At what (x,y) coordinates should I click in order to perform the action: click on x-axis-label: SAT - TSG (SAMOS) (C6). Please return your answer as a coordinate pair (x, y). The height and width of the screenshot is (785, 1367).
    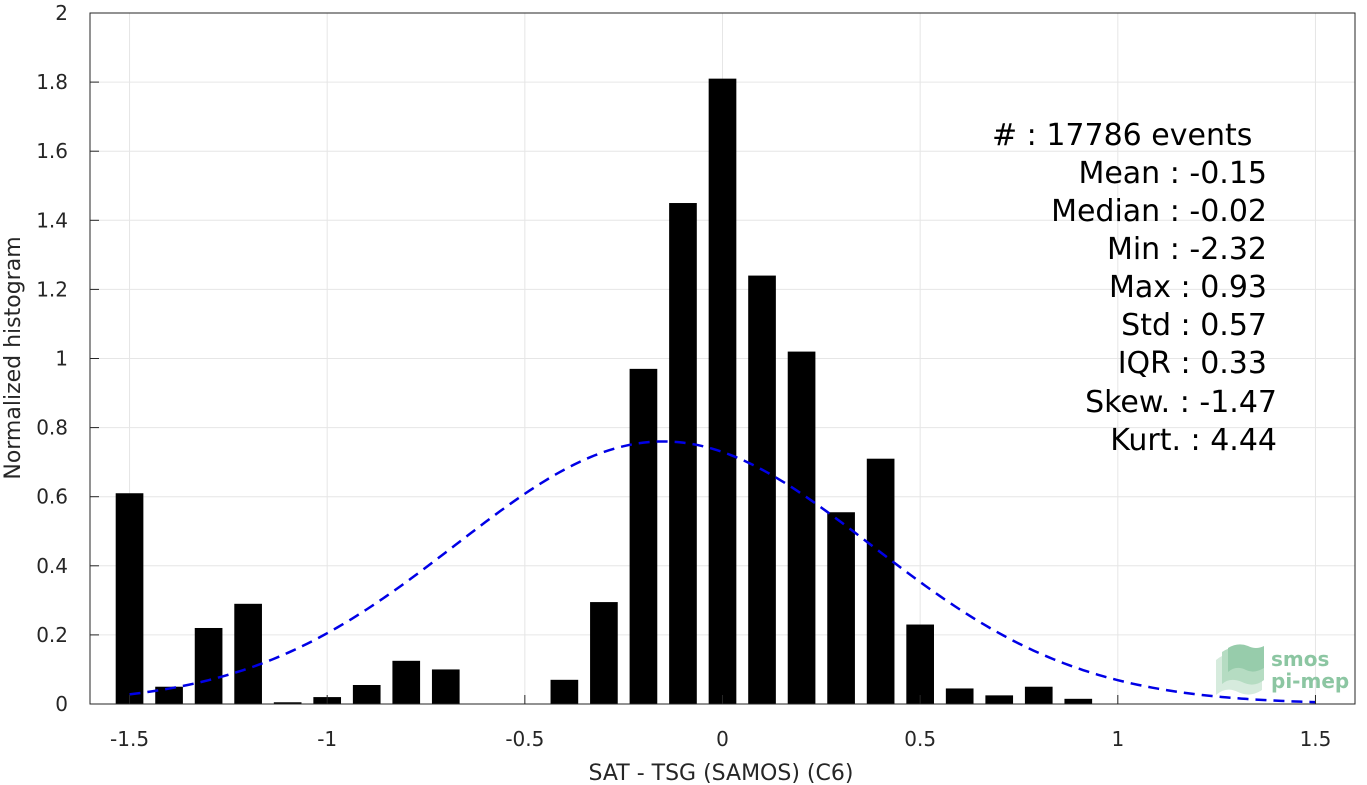
    Looking at the image, I should click on (721, 773).